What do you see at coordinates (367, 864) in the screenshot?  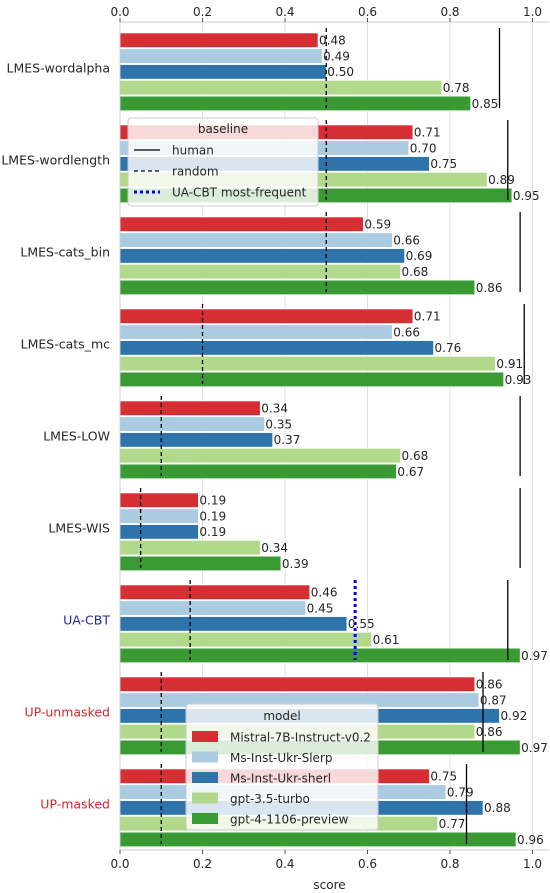 I see `x-tick-label-bottom: 0.6` at bounding box center [367, 864].